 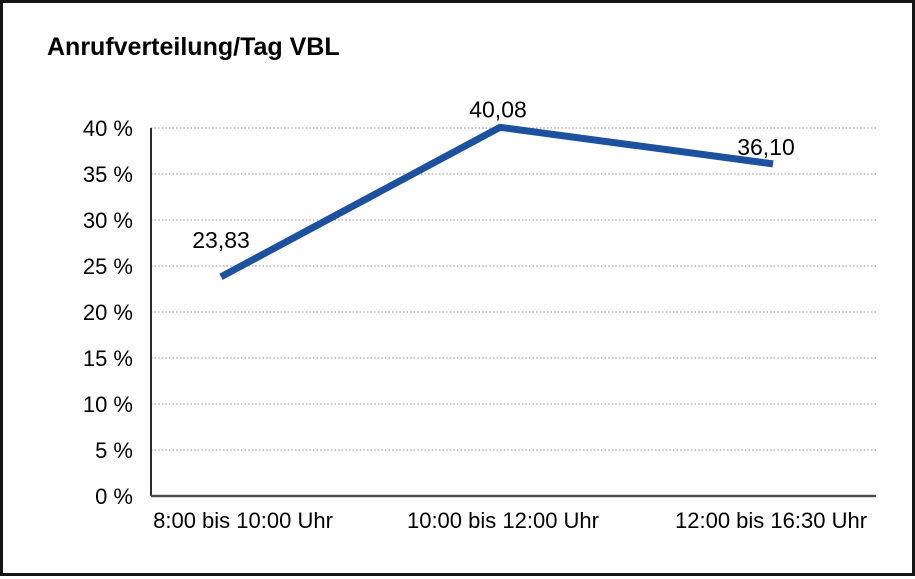 I want to click on data-point-label: 40,08, so click(x=498, y=109).